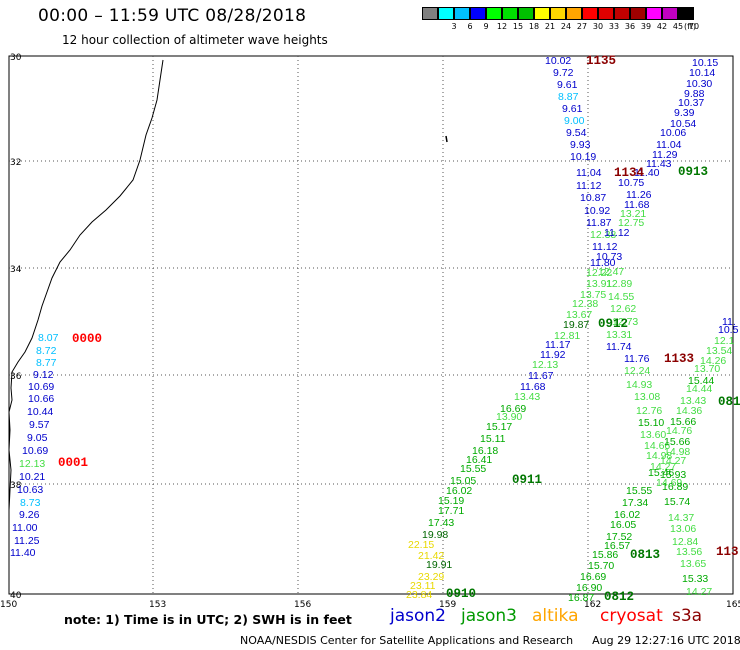 This screenshot has height=650, width=740. I want to click on swh-value: 11.25, so click(27, 541).